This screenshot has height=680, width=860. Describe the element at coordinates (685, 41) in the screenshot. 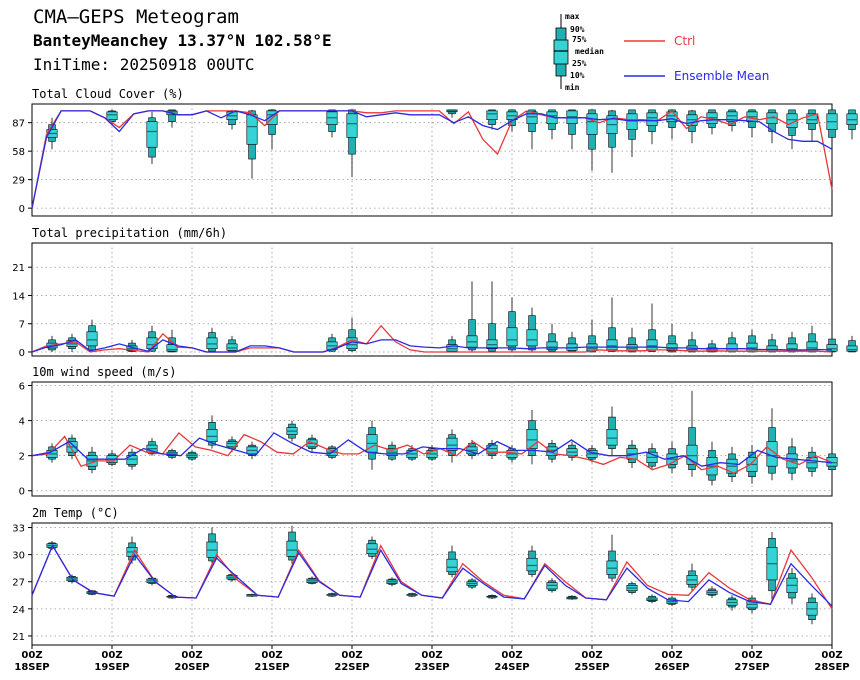

I see `legend-ctrl-label: Ctrl` at that location.